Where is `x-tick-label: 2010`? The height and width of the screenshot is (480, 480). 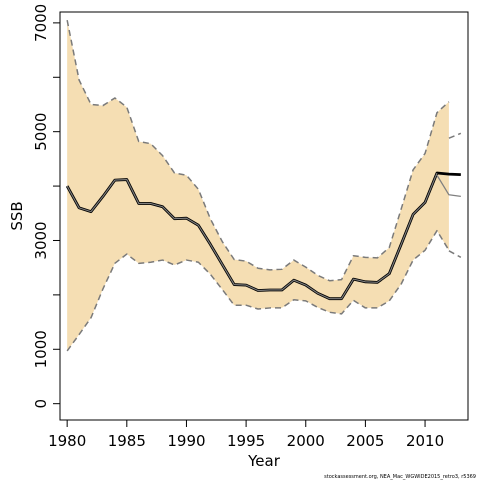 x-tick-label: 2010 is located at coordinates (425, 441).